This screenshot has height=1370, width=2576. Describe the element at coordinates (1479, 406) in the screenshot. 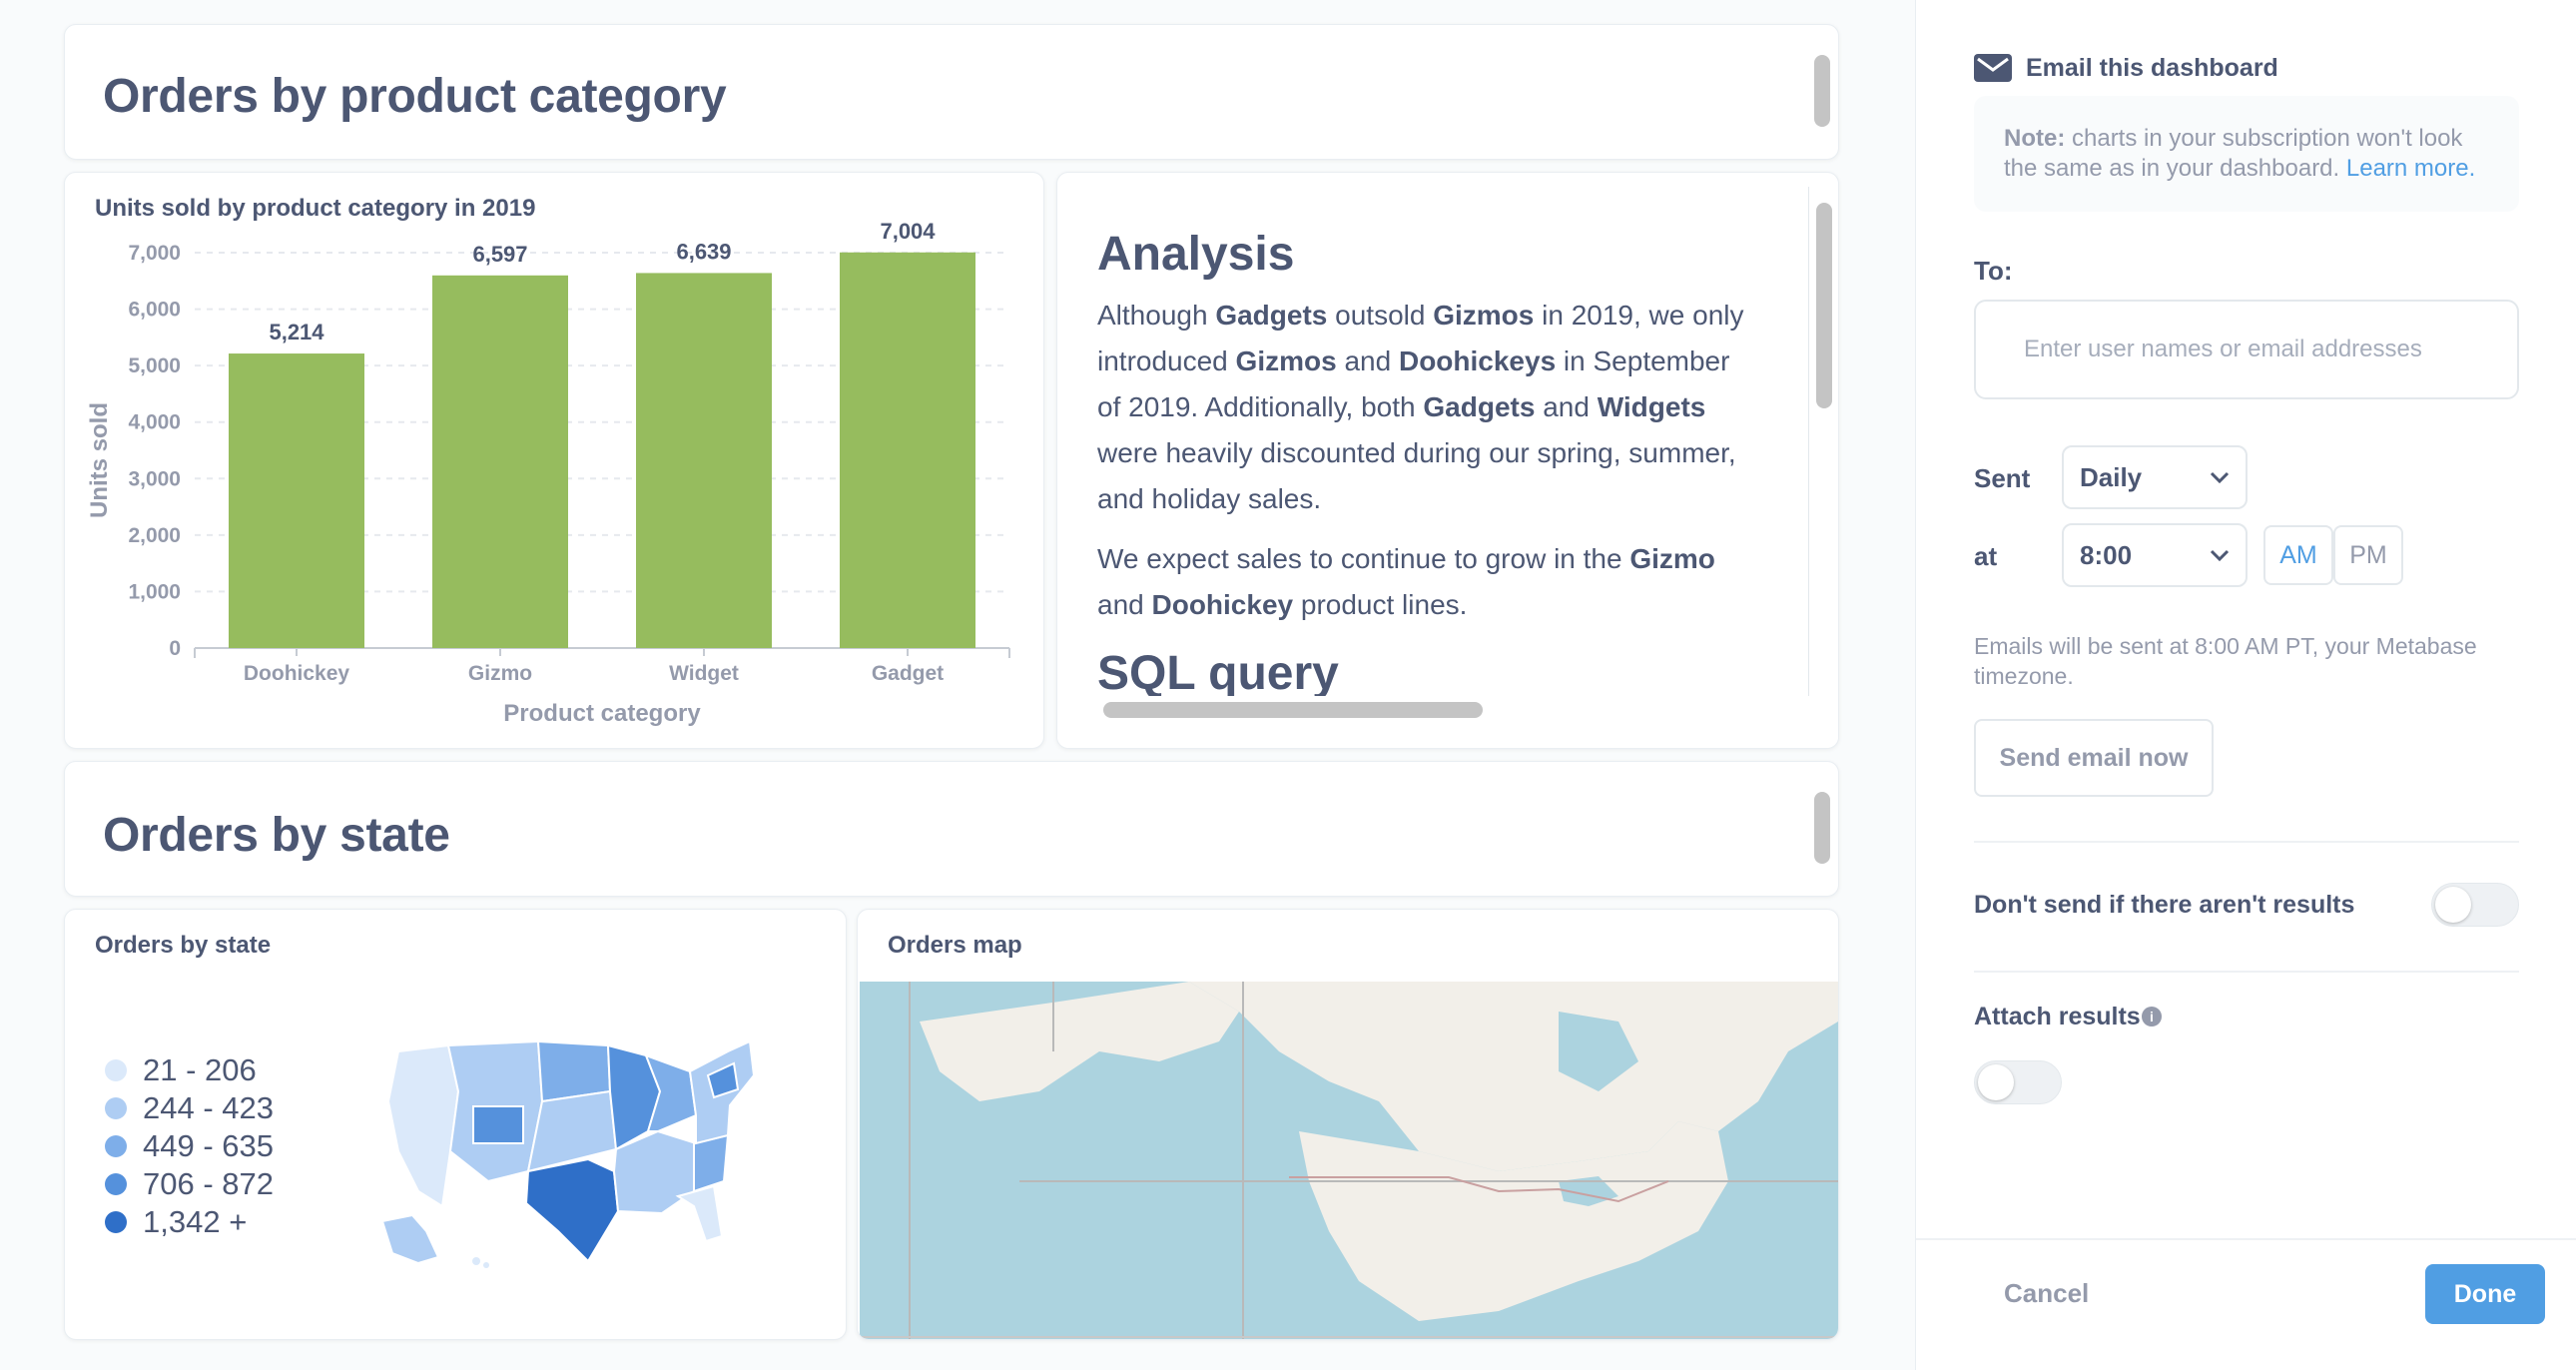

I see `emphasis: Gadgets` at that location.